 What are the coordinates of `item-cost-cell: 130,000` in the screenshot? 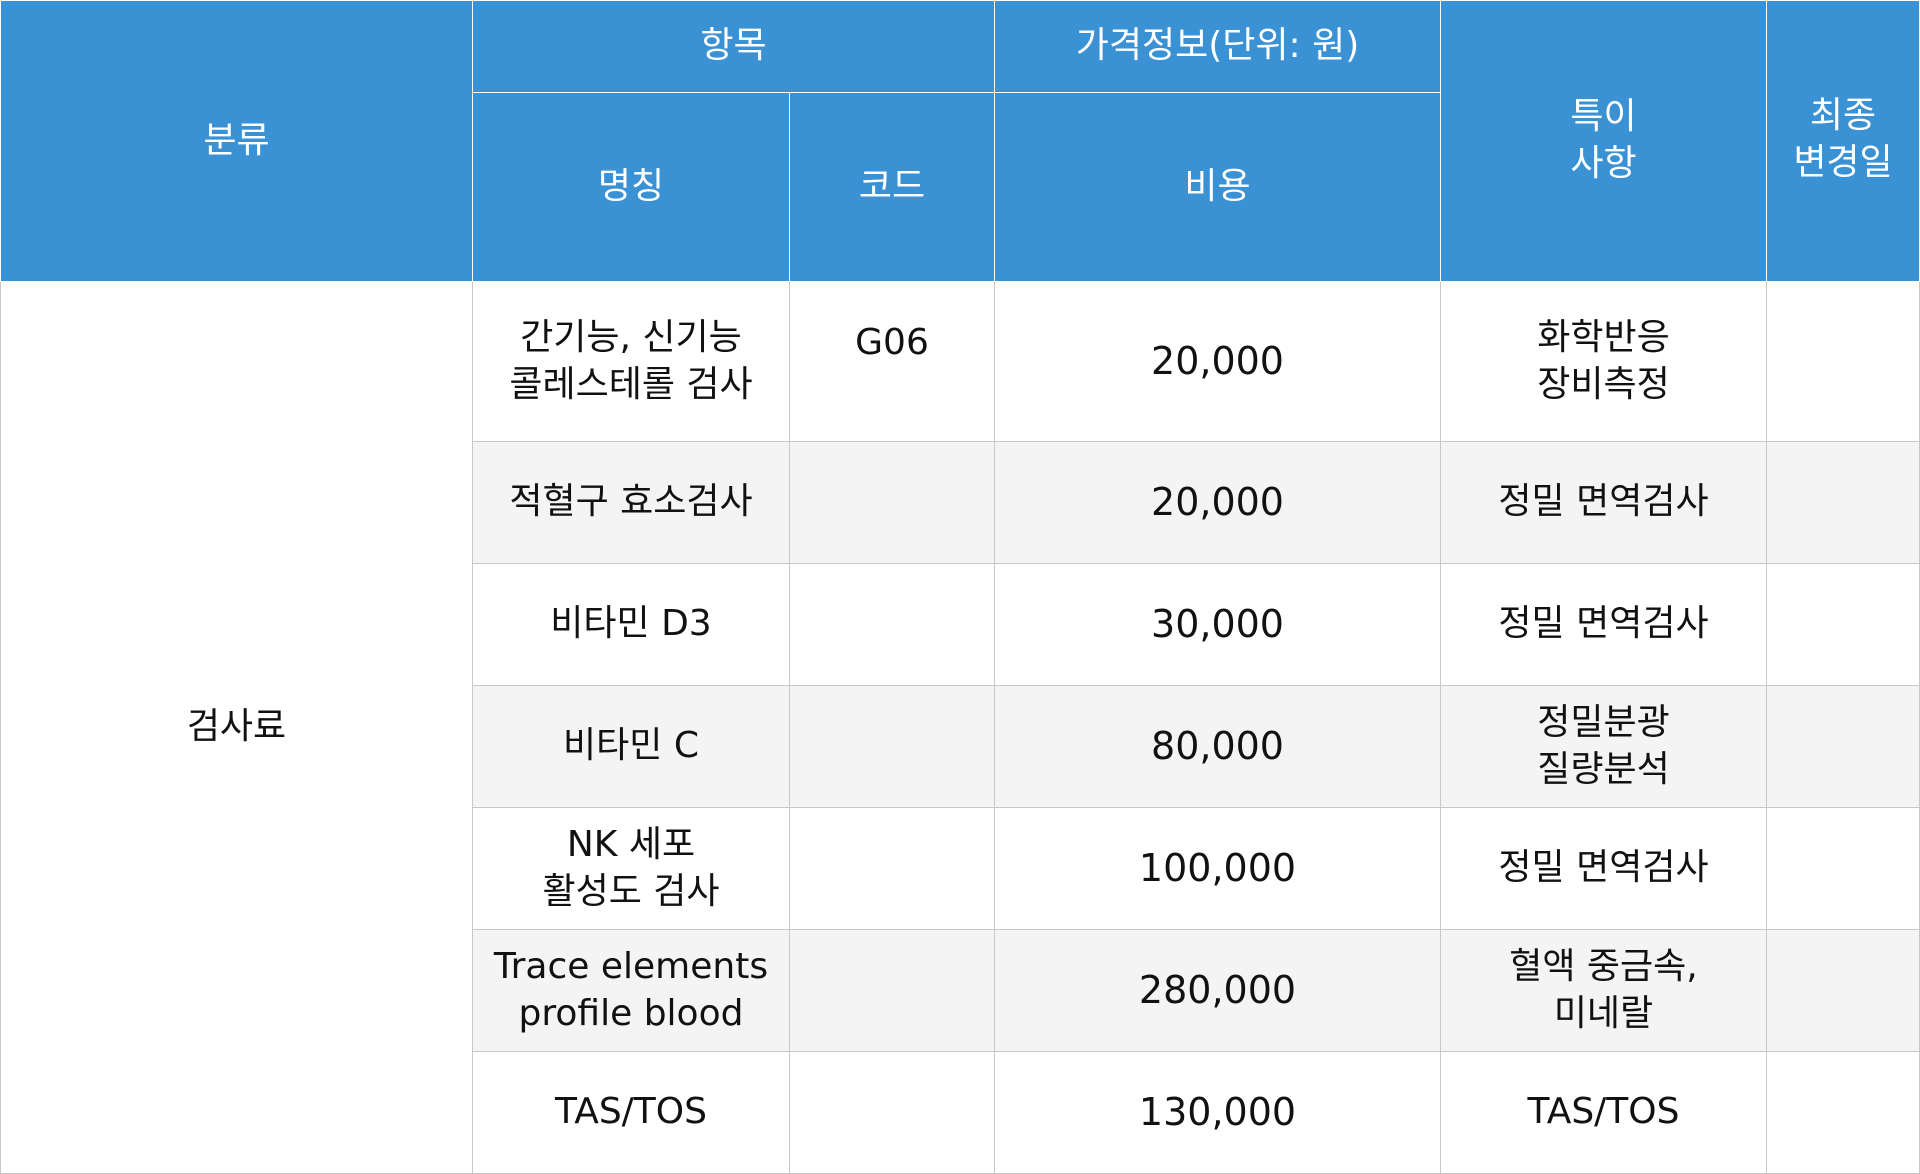 It's located at (1217, 1112).